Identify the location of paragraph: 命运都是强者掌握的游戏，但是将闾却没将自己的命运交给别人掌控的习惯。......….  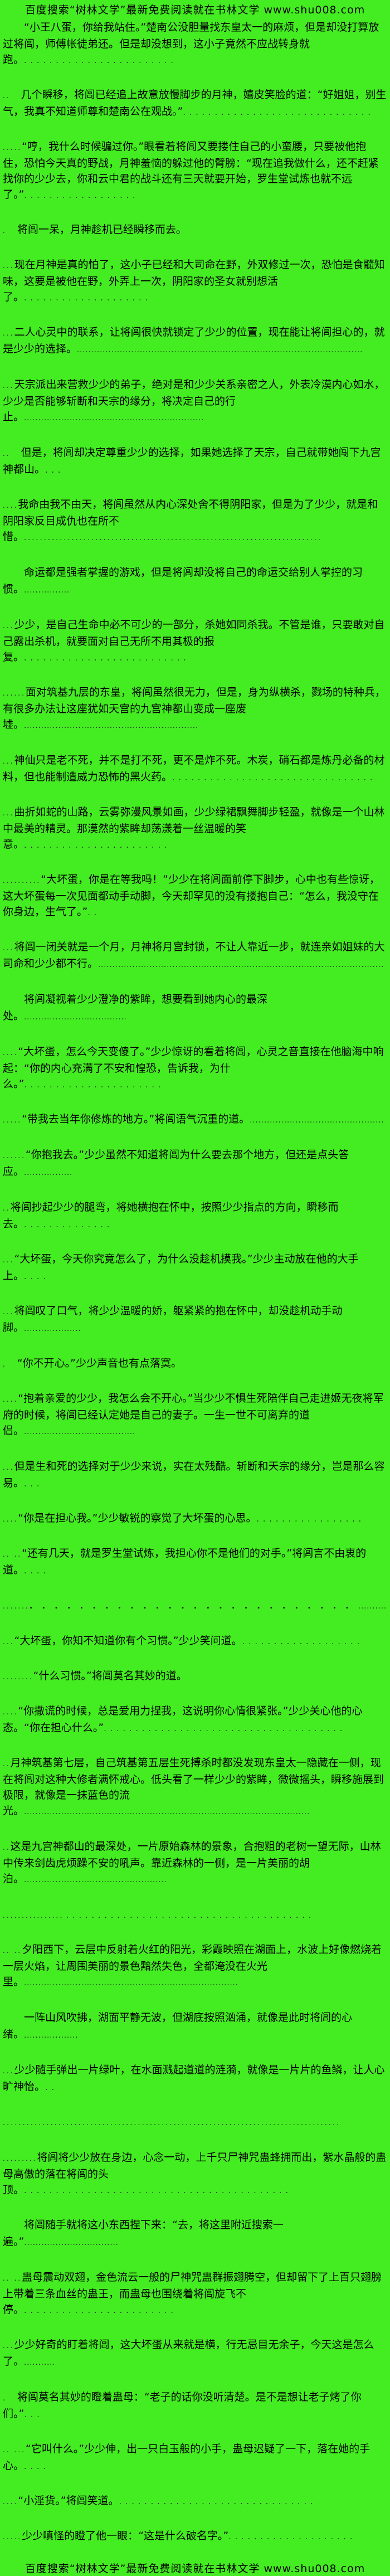
(195, 582).